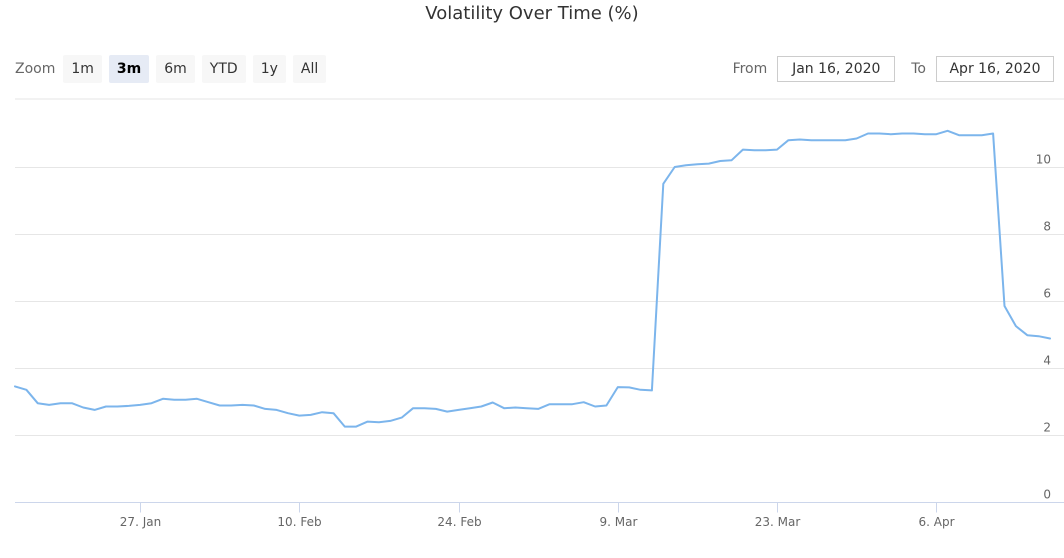 This screenshot has width=1064, height=558. I want to click on y-tick-label: 10, so click(1043, 160).